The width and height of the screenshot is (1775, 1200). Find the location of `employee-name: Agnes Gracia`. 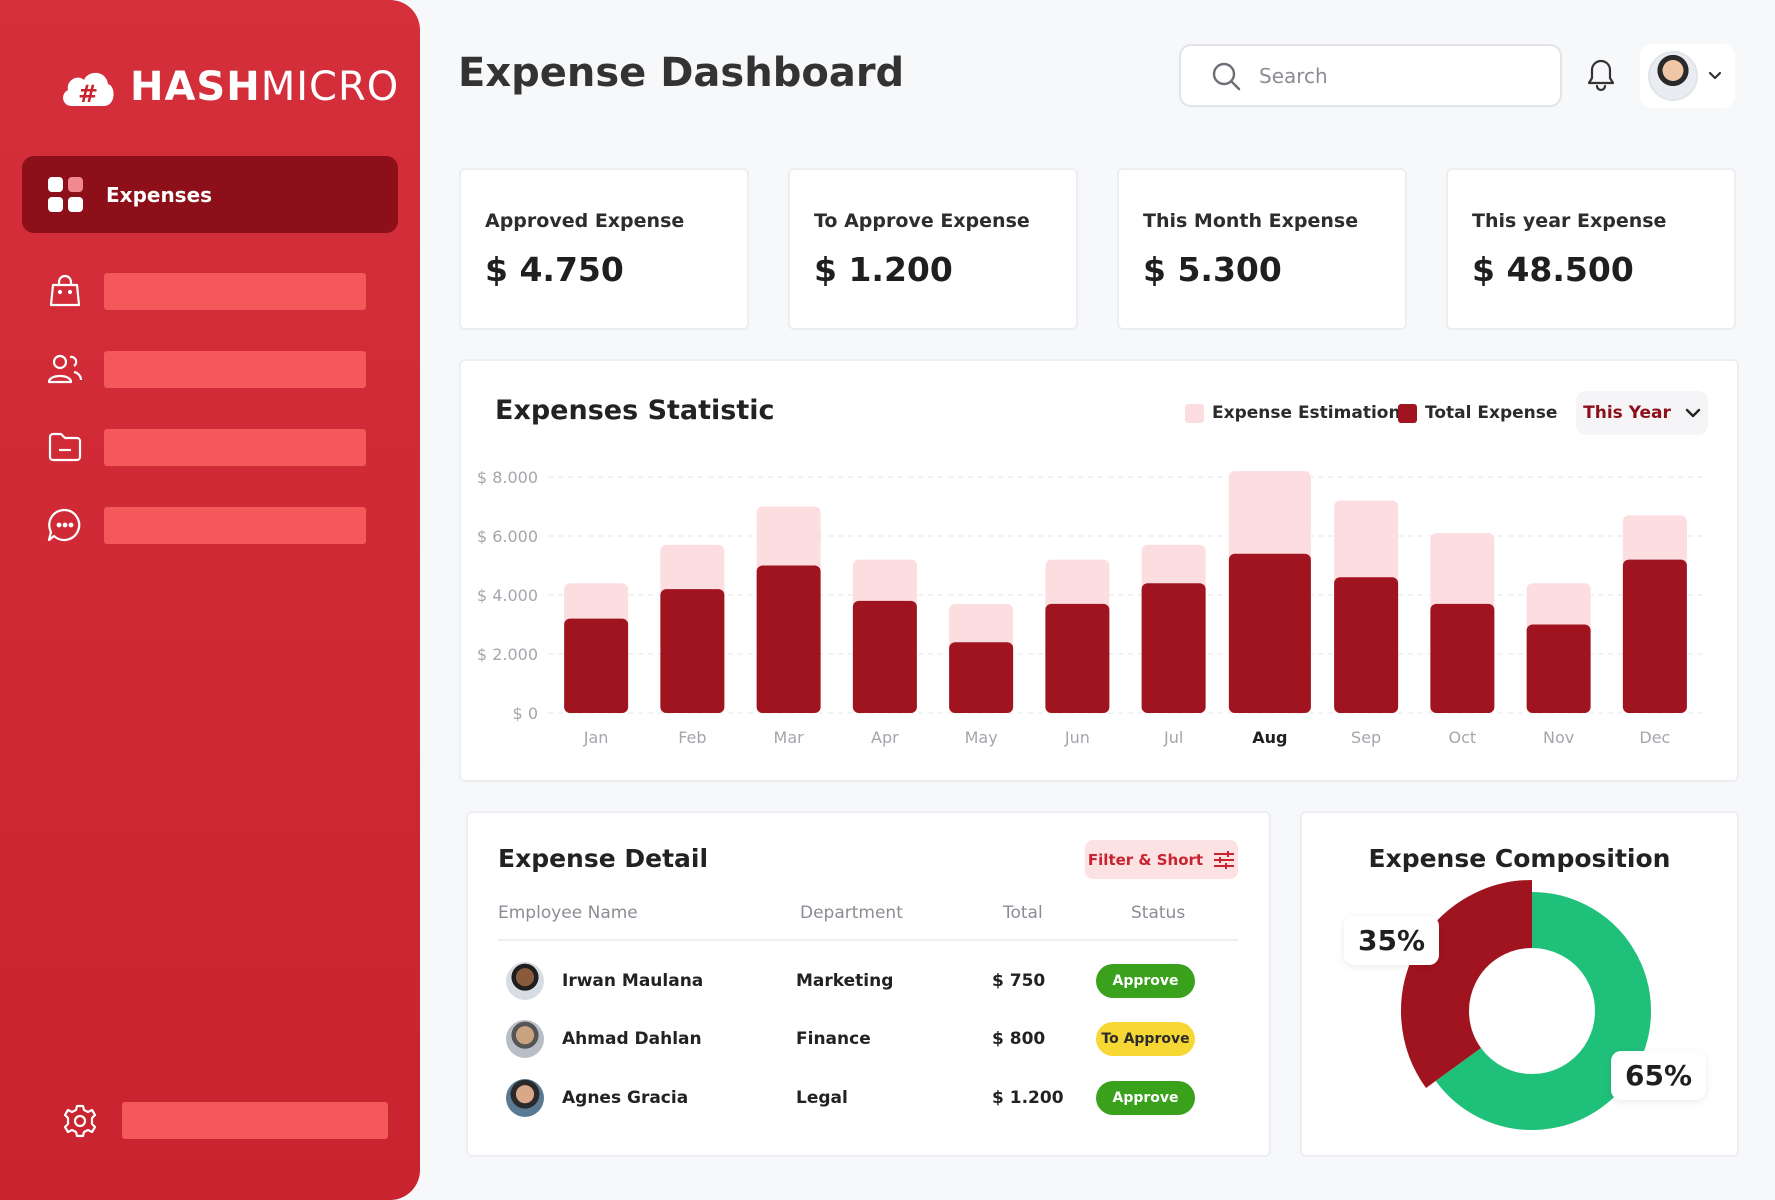

employee-name: Agnes Gracia is located at coordinates (625, 1098).